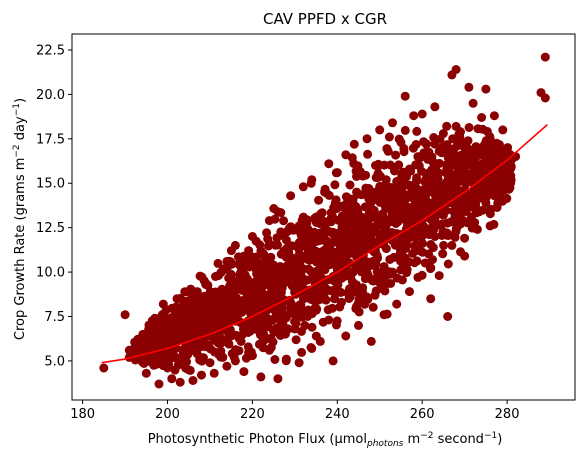 The image size is (583, 462). Describe the element at coordinates (54, 206) in the screenshot. I see `y-axis-ticks: 5.0 7.5 10.0 12.5 15.0 17.5 20.0 22.5` at that location.